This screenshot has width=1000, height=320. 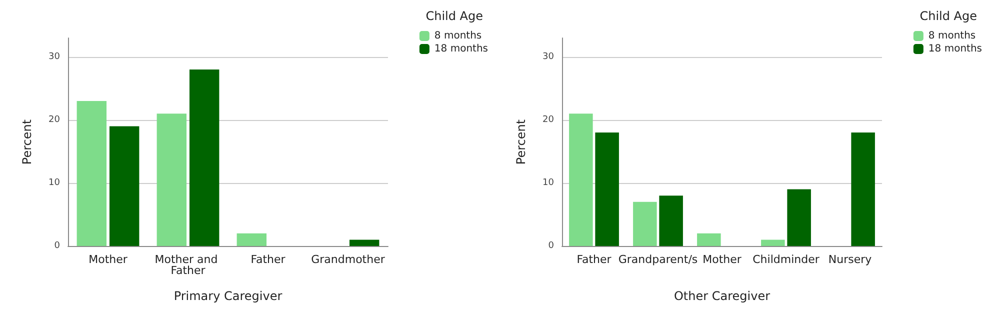 What do you see at coordinates (786, 259) in the screenshot?
I see `x-tick-label: Childminder` at bounding box center [786, 259].